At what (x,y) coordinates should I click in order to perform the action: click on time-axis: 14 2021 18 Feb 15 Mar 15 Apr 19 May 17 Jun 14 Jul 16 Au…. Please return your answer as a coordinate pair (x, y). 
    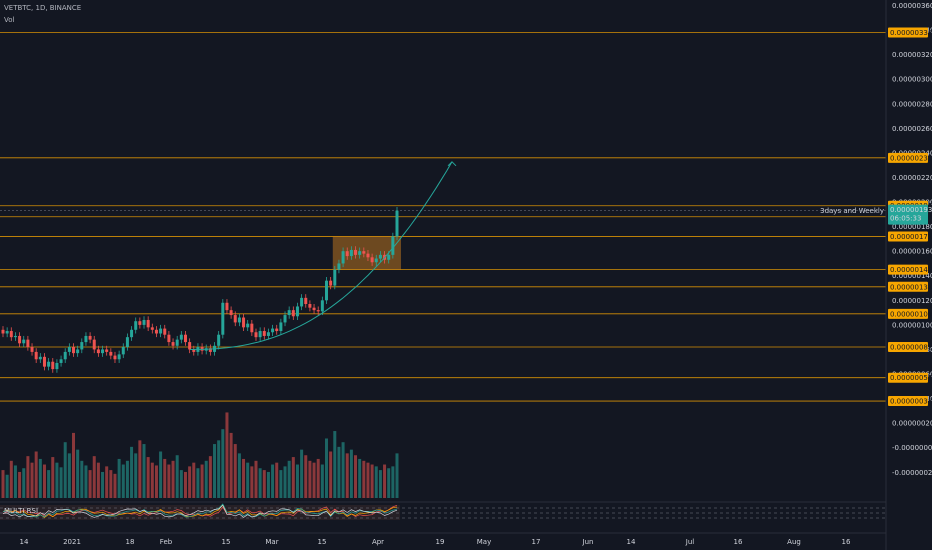
    Looking at the image, I should click on (443, 539).